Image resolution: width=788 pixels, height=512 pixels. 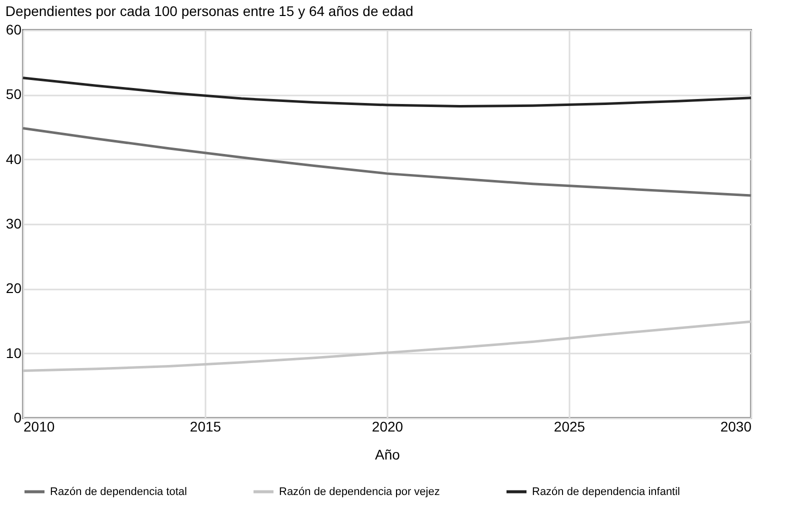 What do you see at coordinates (206, 426) in the screenshot?
I see `x-tick-label: 2015` at bounding box center [206, 426].